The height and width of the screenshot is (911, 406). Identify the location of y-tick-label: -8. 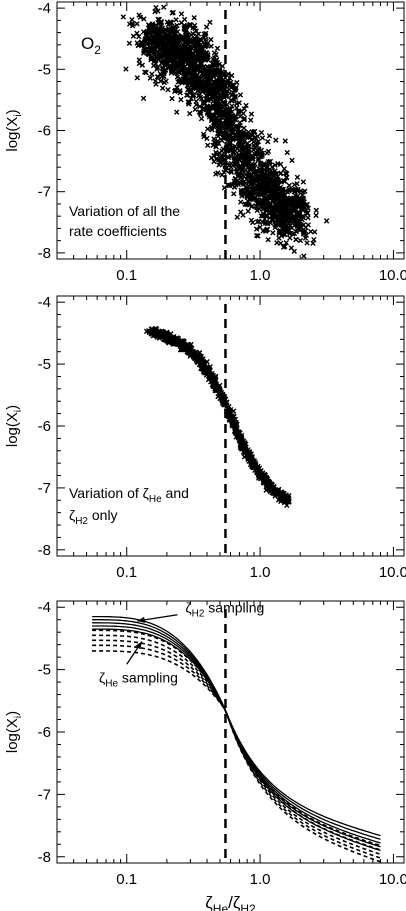
(44, 550).